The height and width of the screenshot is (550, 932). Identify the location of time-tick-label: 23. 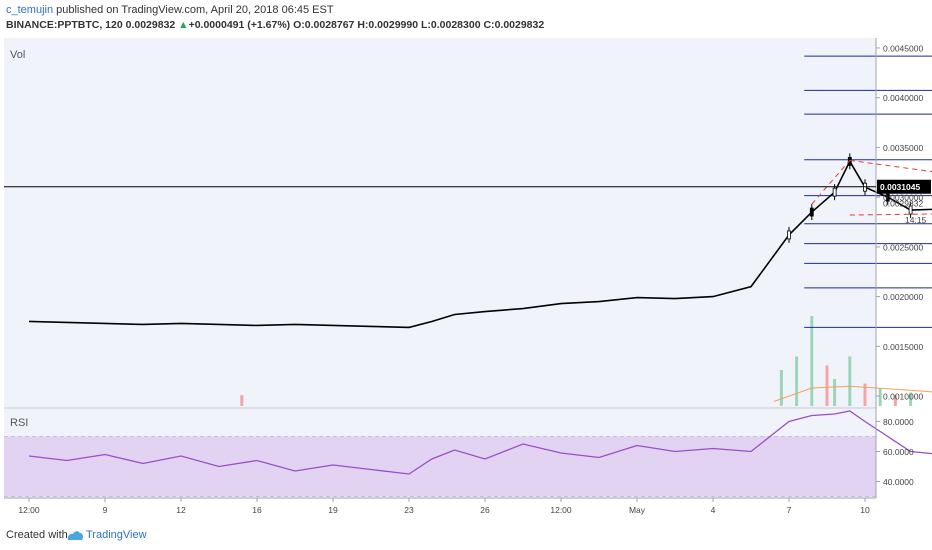
(409, 510).